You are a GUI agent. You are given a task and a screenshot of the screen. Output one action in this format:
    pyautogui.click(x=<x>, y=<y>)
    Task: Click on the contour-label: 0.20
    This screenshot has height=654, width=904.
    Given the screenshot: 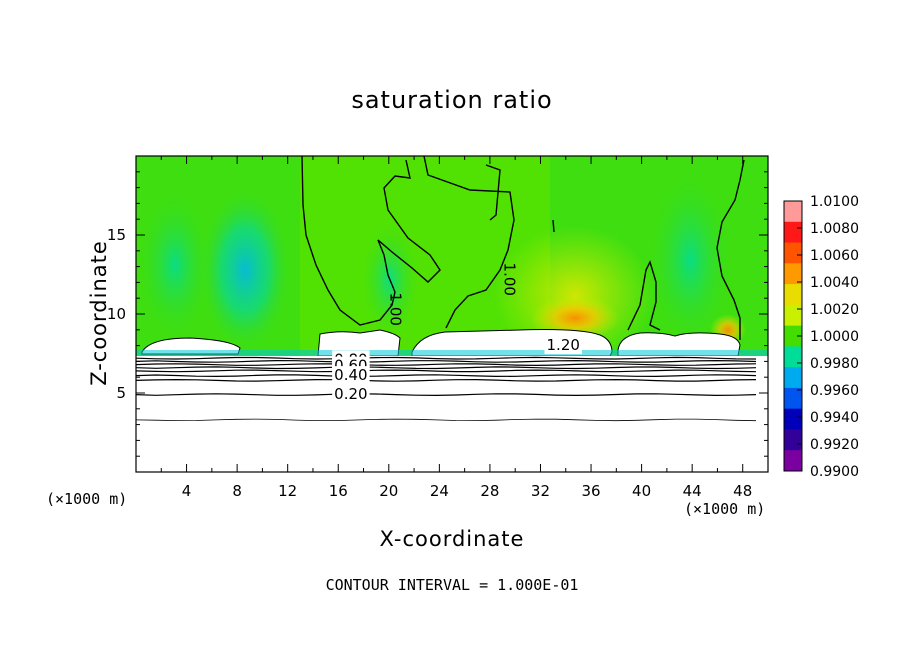 What is the action you would take?
    pyautogui.click(x=350, y=394)
    